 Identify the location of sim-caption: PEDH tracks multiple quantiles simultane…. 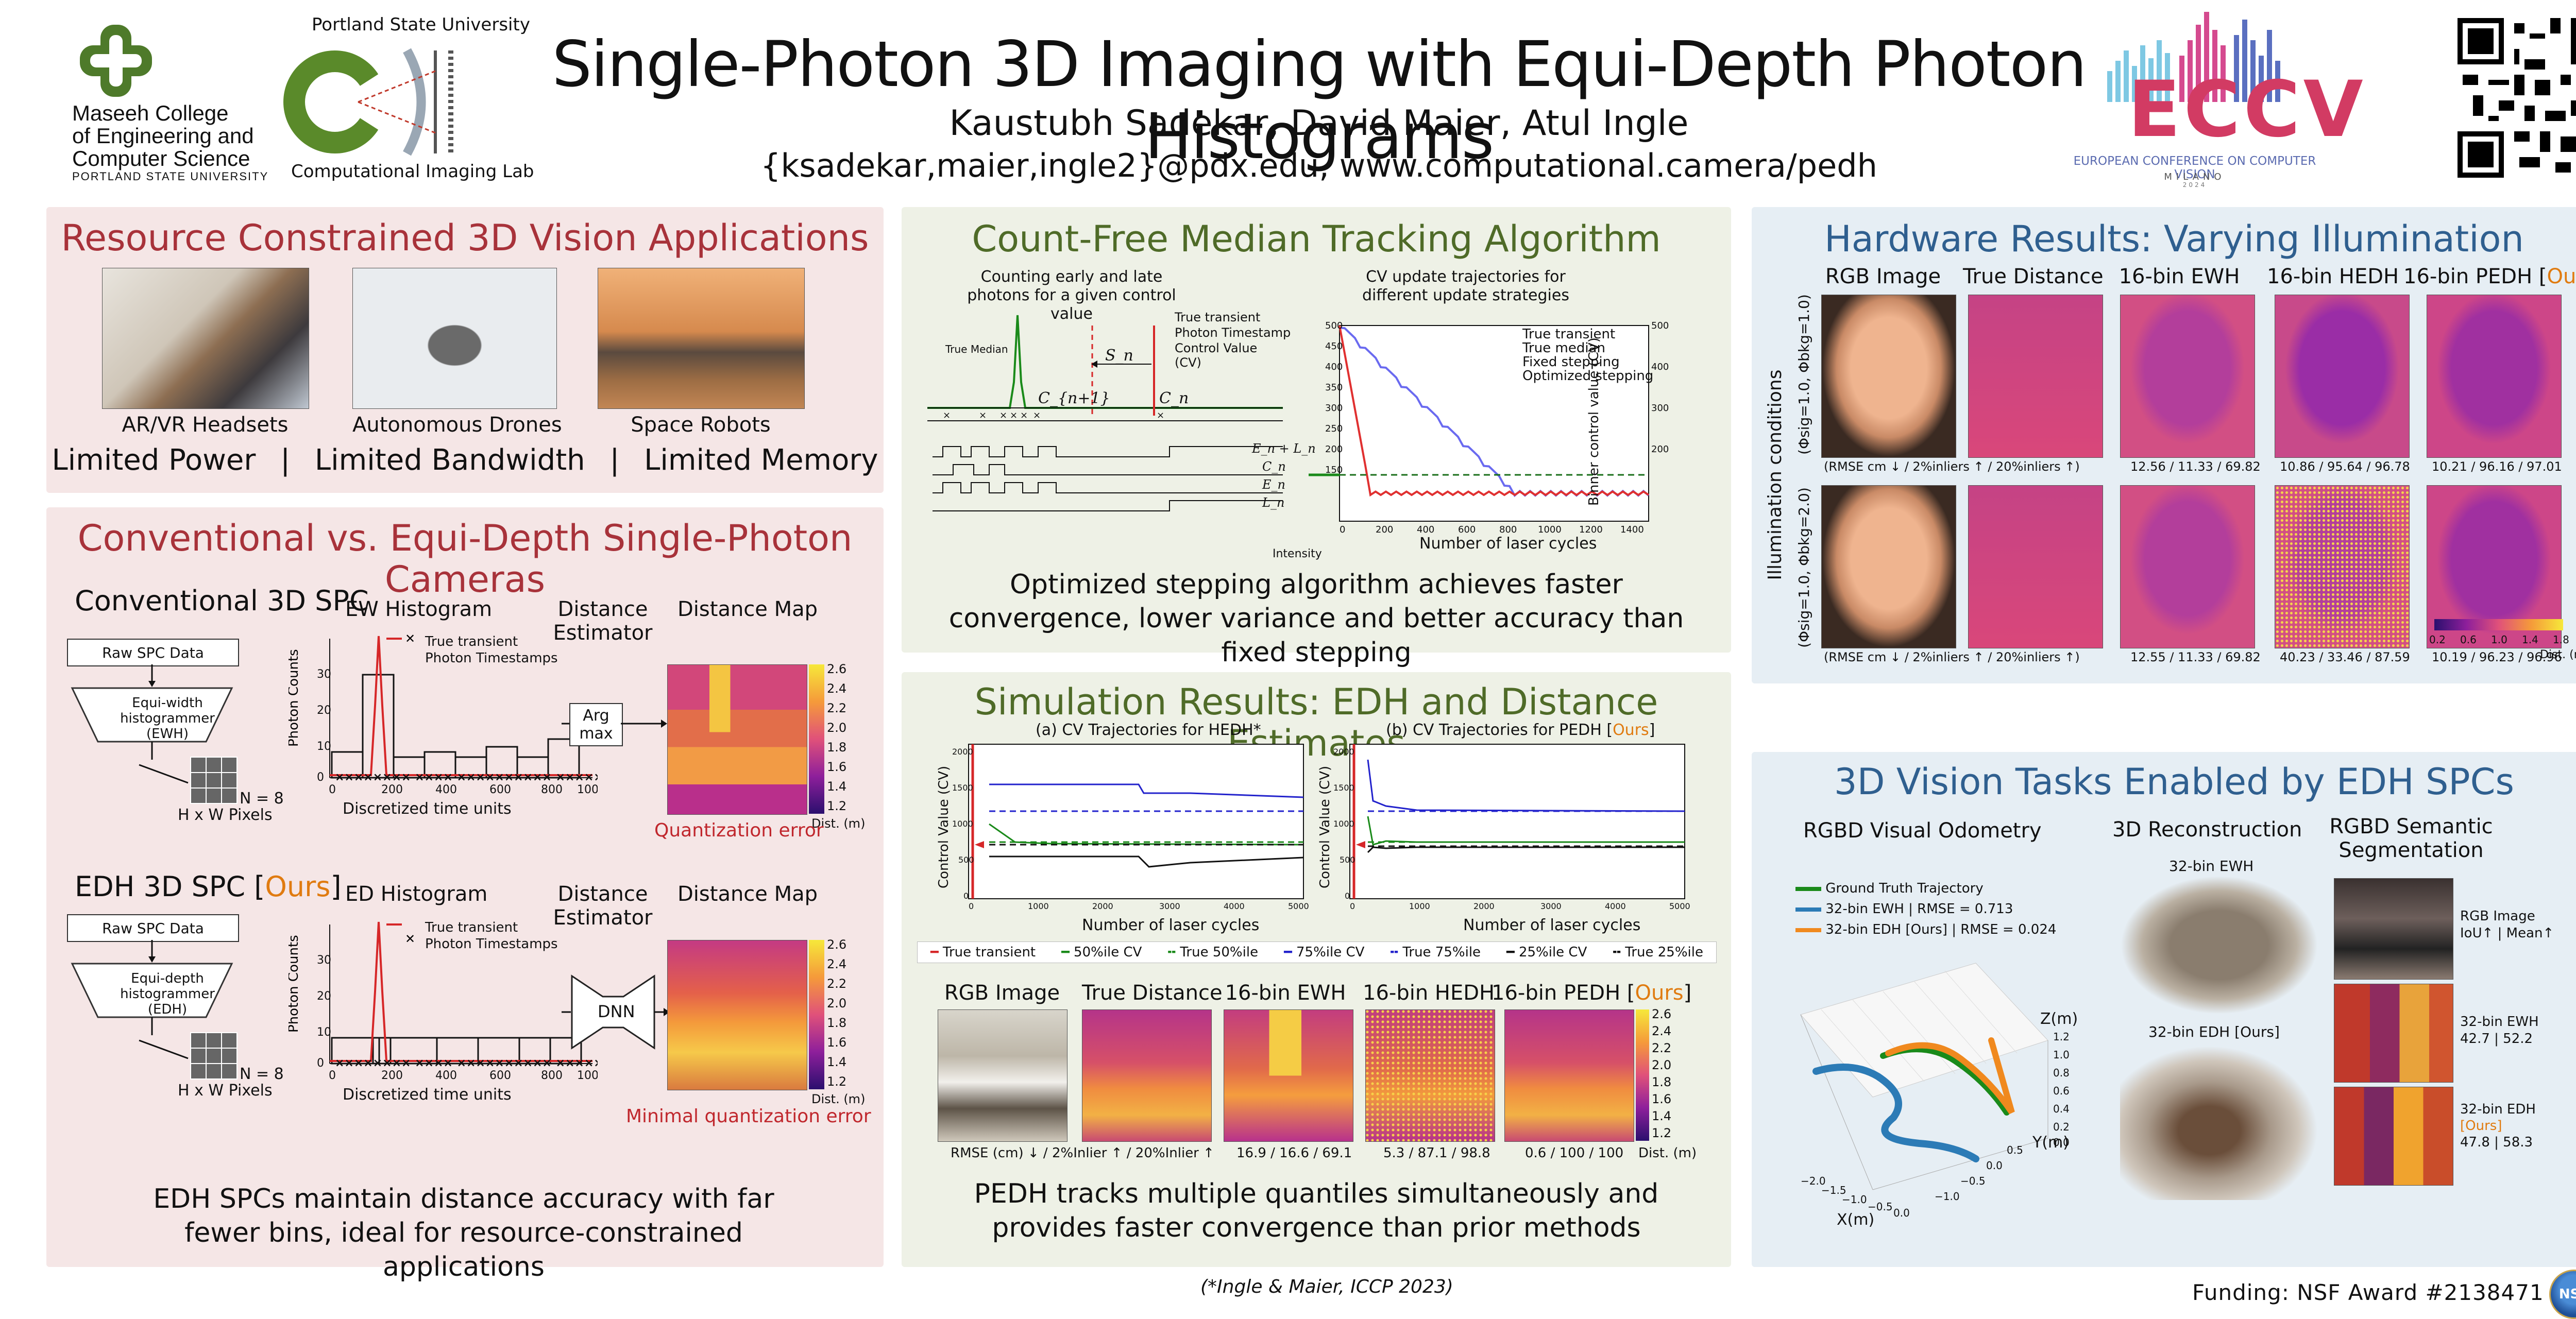
(1316, 1211).